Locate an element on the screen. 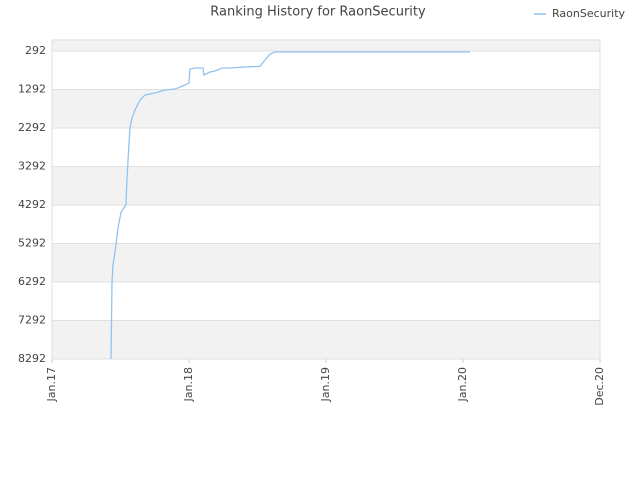 The image size is (640, 484). y-tick-label: 8292 is located at coordinates (32, 358).